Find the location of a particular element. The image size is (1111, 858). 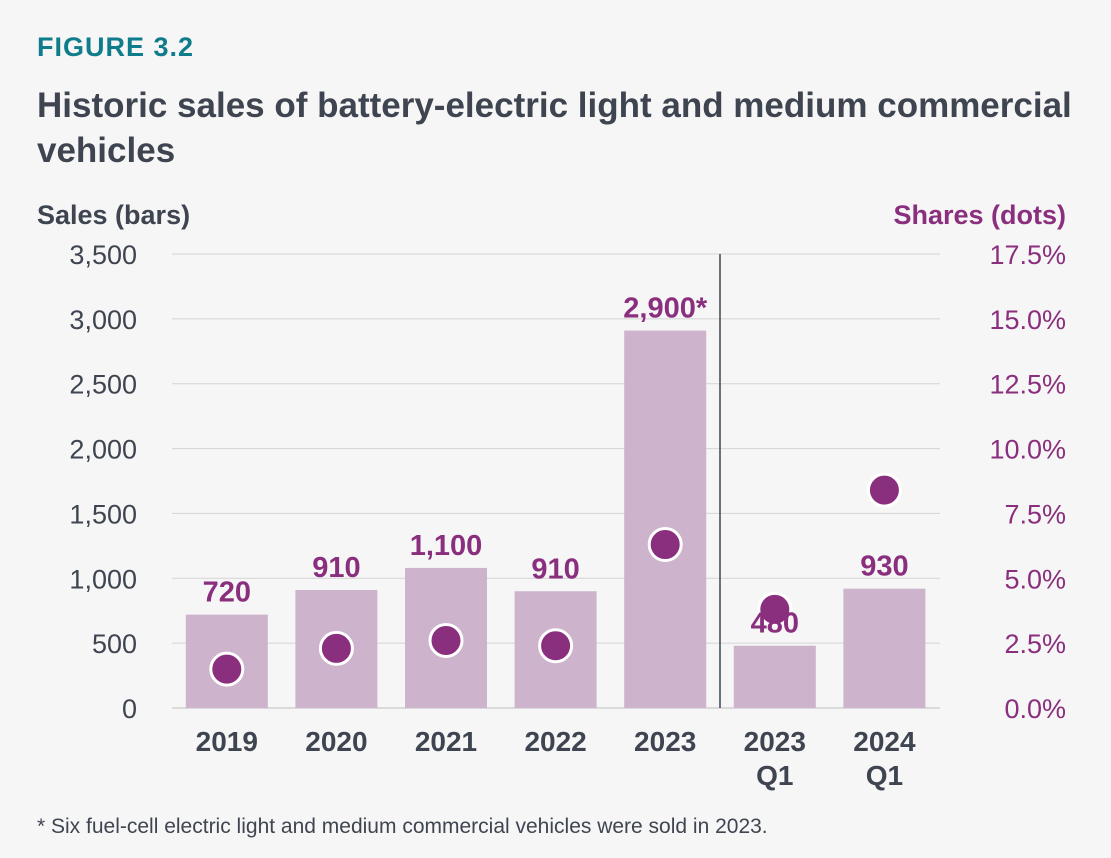

category-label: 2024 Q1 is located at coordinates (884, 758).